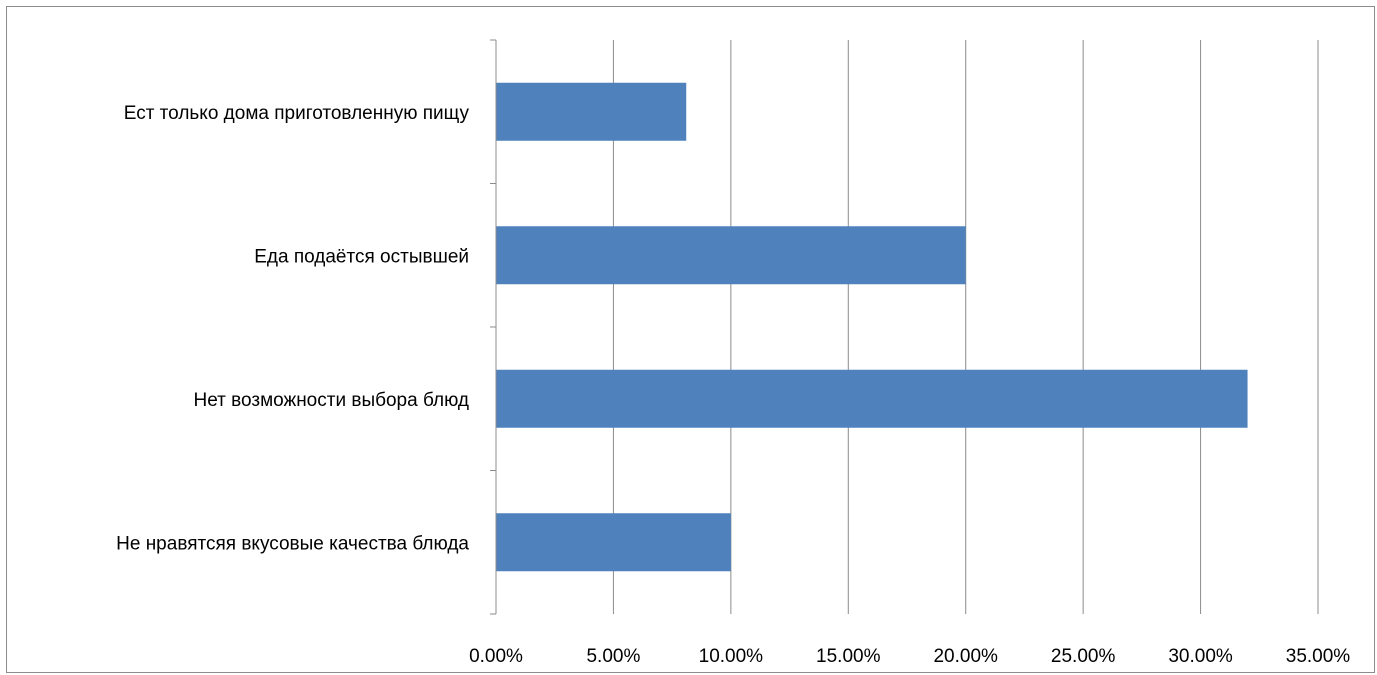  I want to click on x-tick-label-6: 30.00%, so click(1200, 656).